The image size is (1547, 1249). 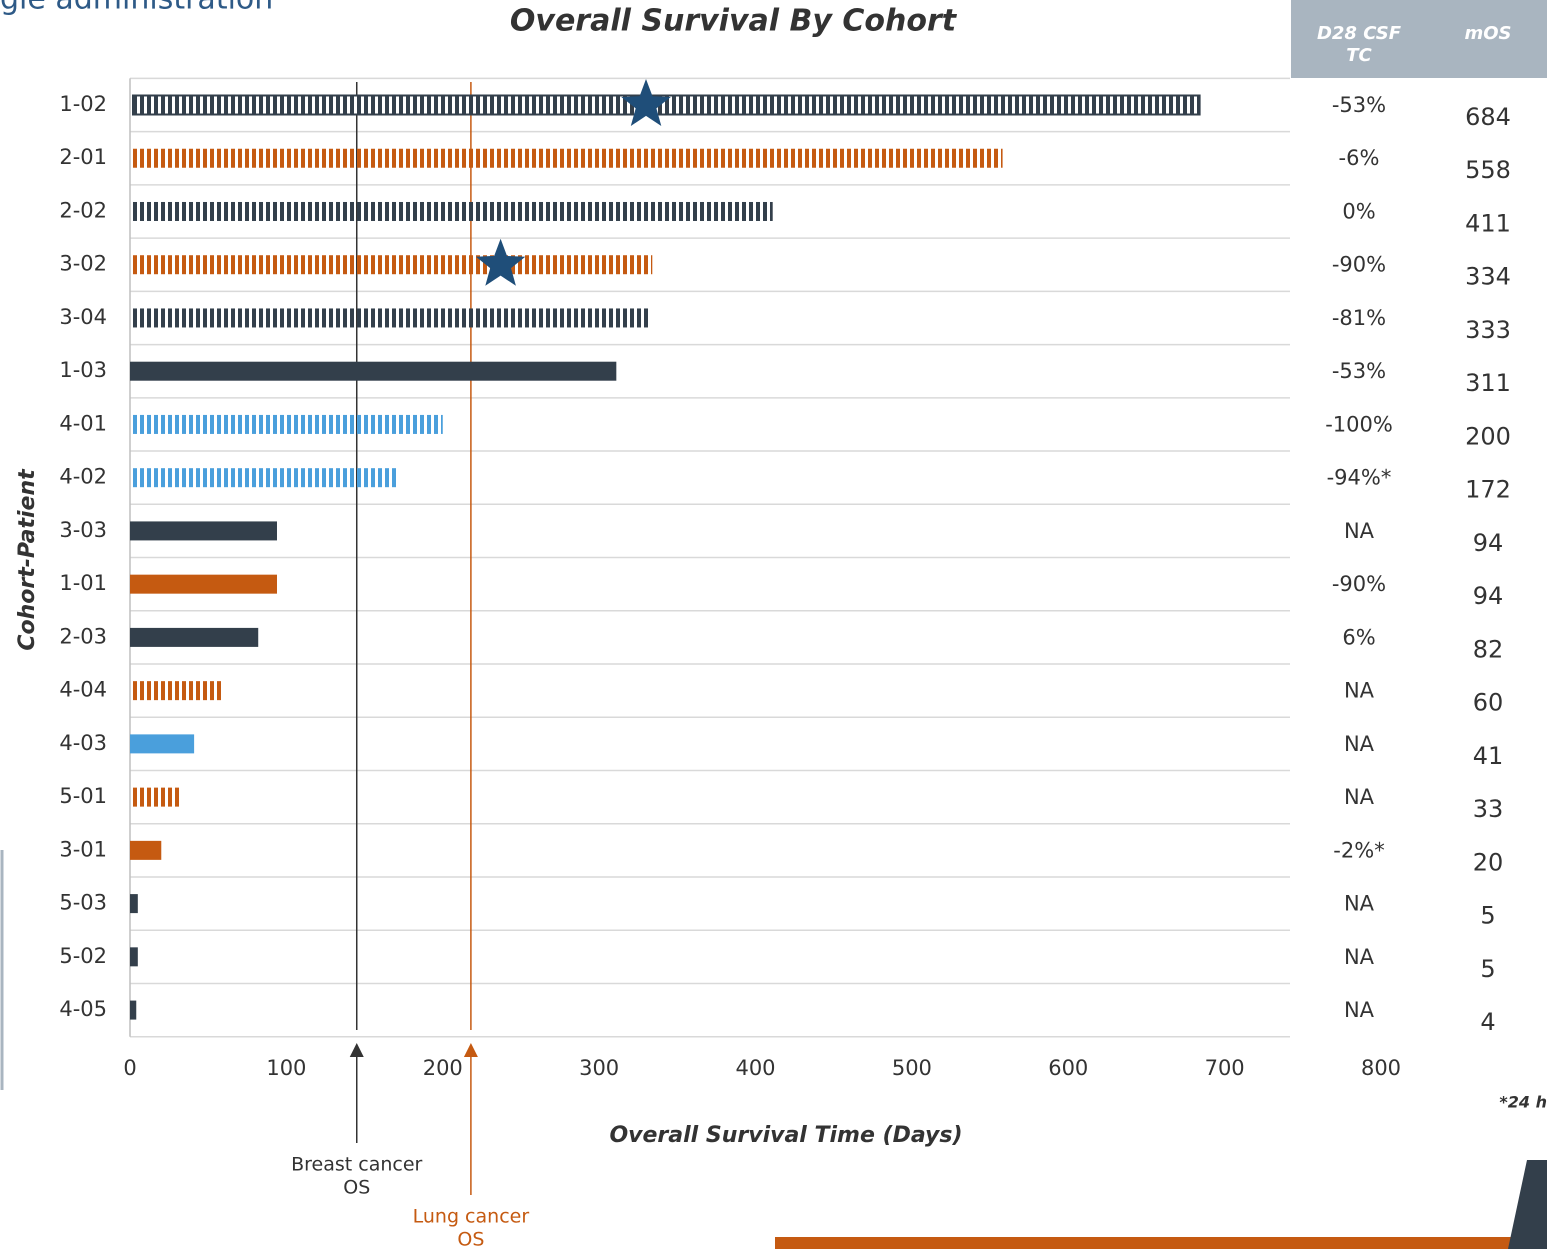 I want to click on y-tick-label: 5-01, so click(x=83, y=796).